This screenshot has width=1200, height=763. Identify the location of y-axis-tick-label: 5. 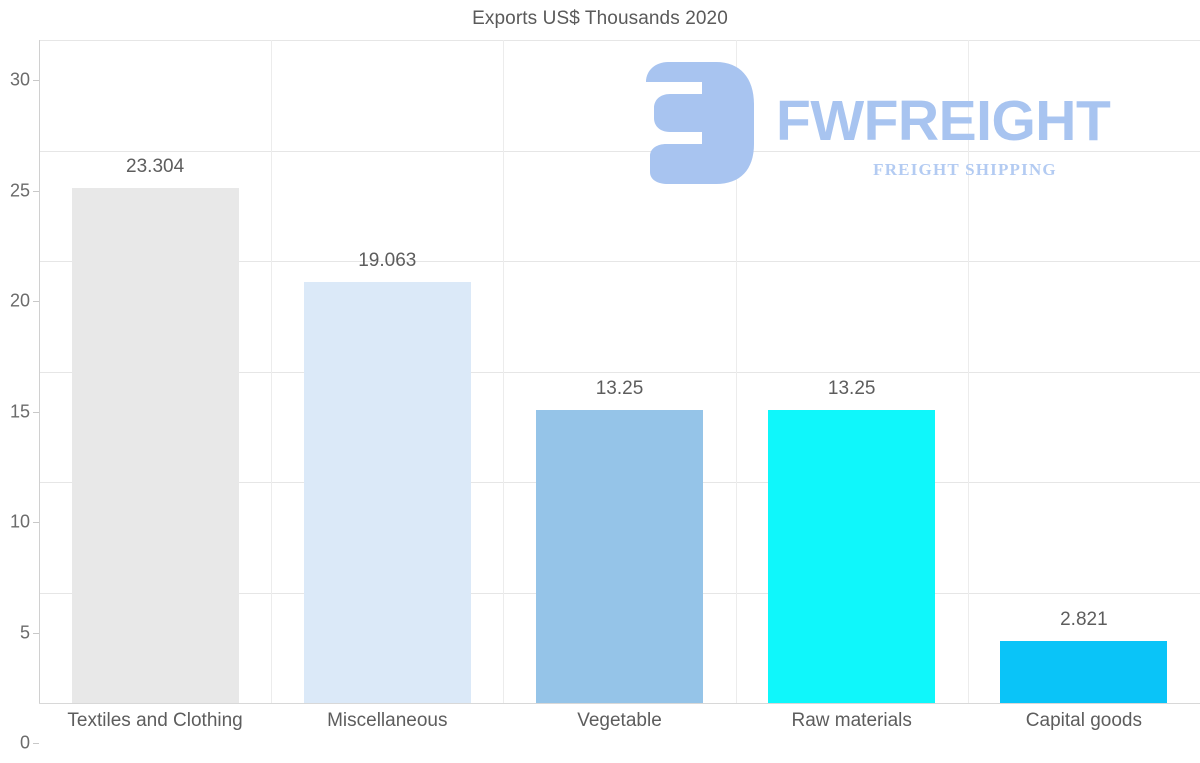
(24, 632).